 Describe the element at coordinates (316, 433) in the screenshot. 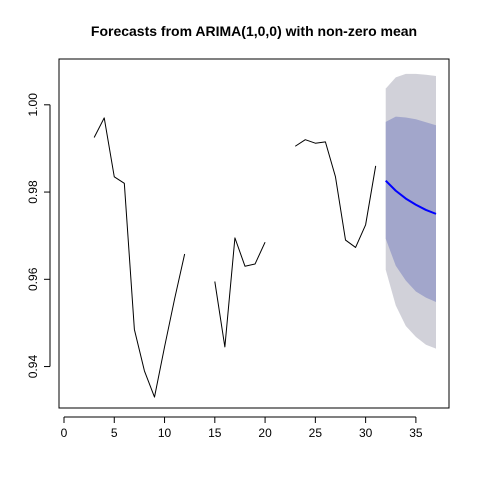

I see `x-tick-label-25: 25` at that location.